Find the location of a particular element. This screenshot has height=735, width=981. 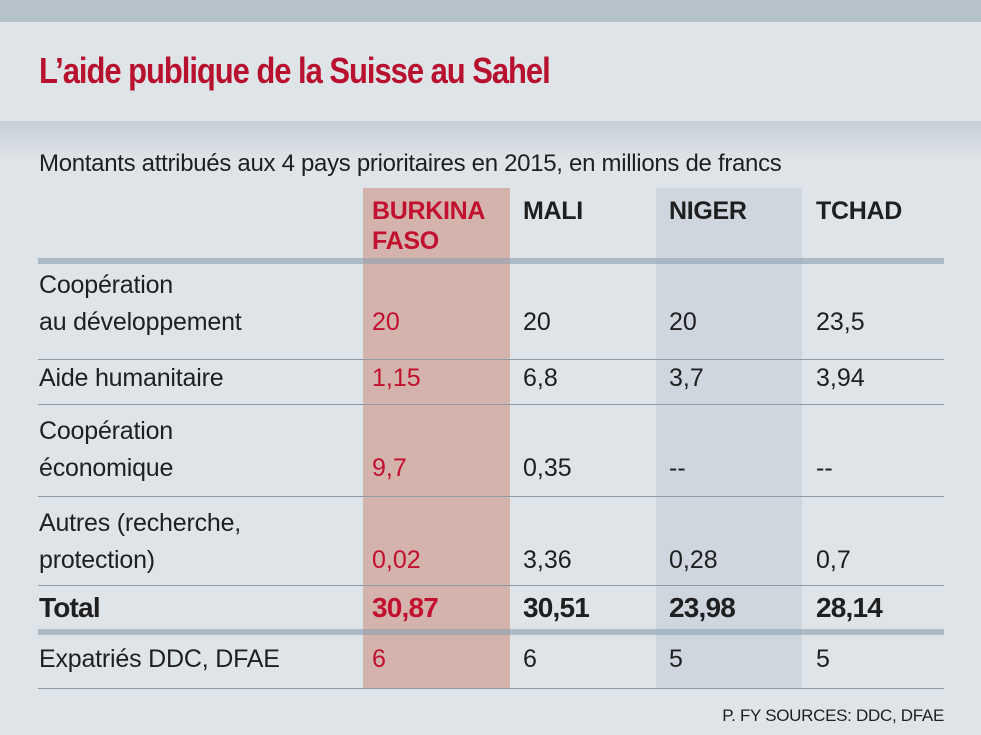

table-cell: 6,8 is located at coordinates (540, 378).